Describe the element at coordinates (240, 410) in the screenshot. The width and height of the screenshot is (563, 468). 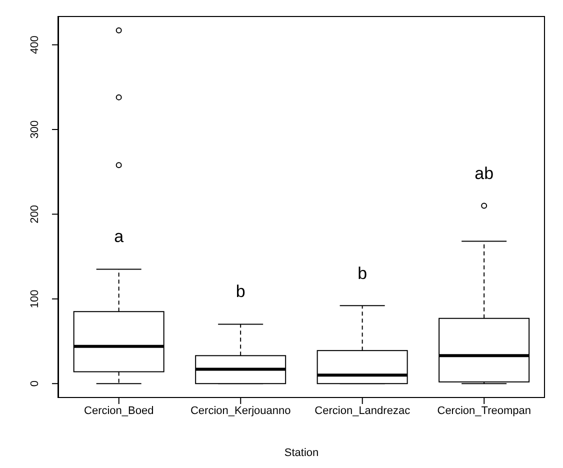
I see `x-tick-label: Cercion_Kerjouanno` at that location.